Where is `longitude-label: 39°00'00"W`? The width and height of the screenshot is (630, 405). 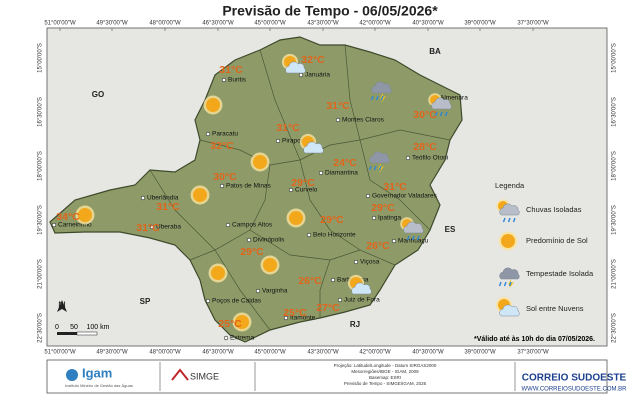
longitude-label: 39°00'00"W is located at coordinates (480, 24).